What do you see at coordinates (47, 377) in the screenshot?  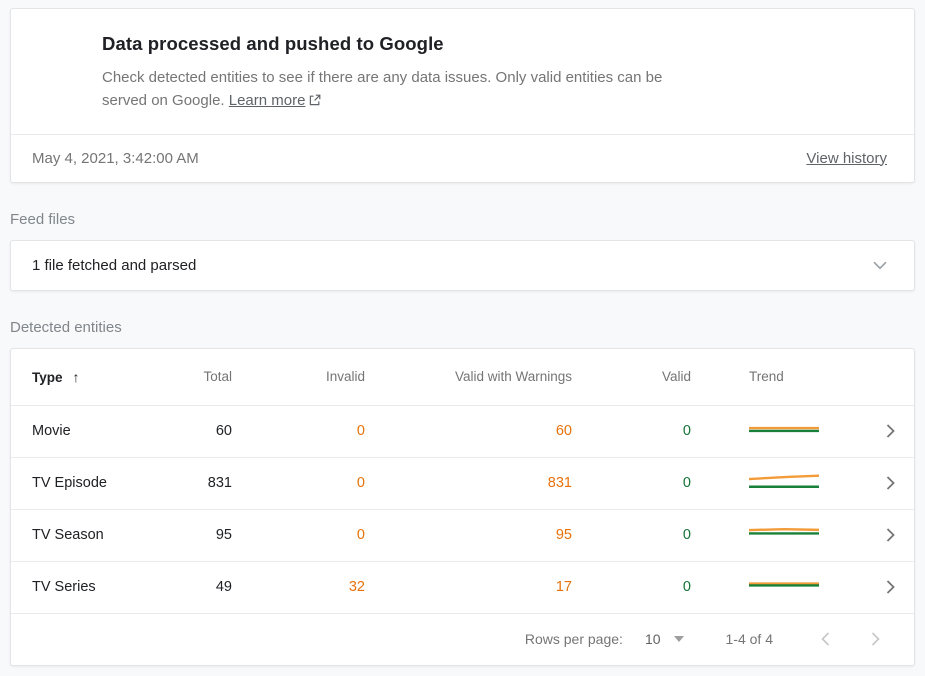 I see `column-header-type-label: Type` at bounding box center [47, 377].